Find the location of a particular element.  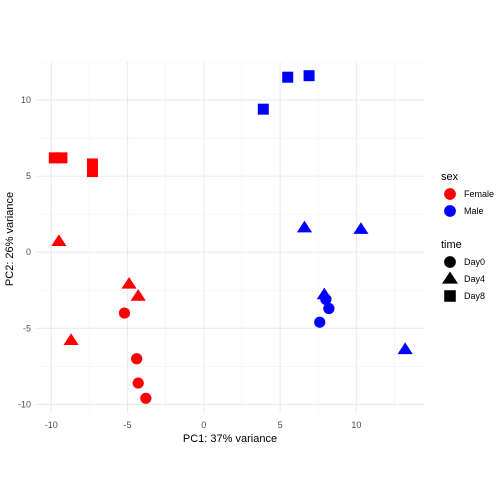

legend-key-day0 is located at coordinates (450, 262).